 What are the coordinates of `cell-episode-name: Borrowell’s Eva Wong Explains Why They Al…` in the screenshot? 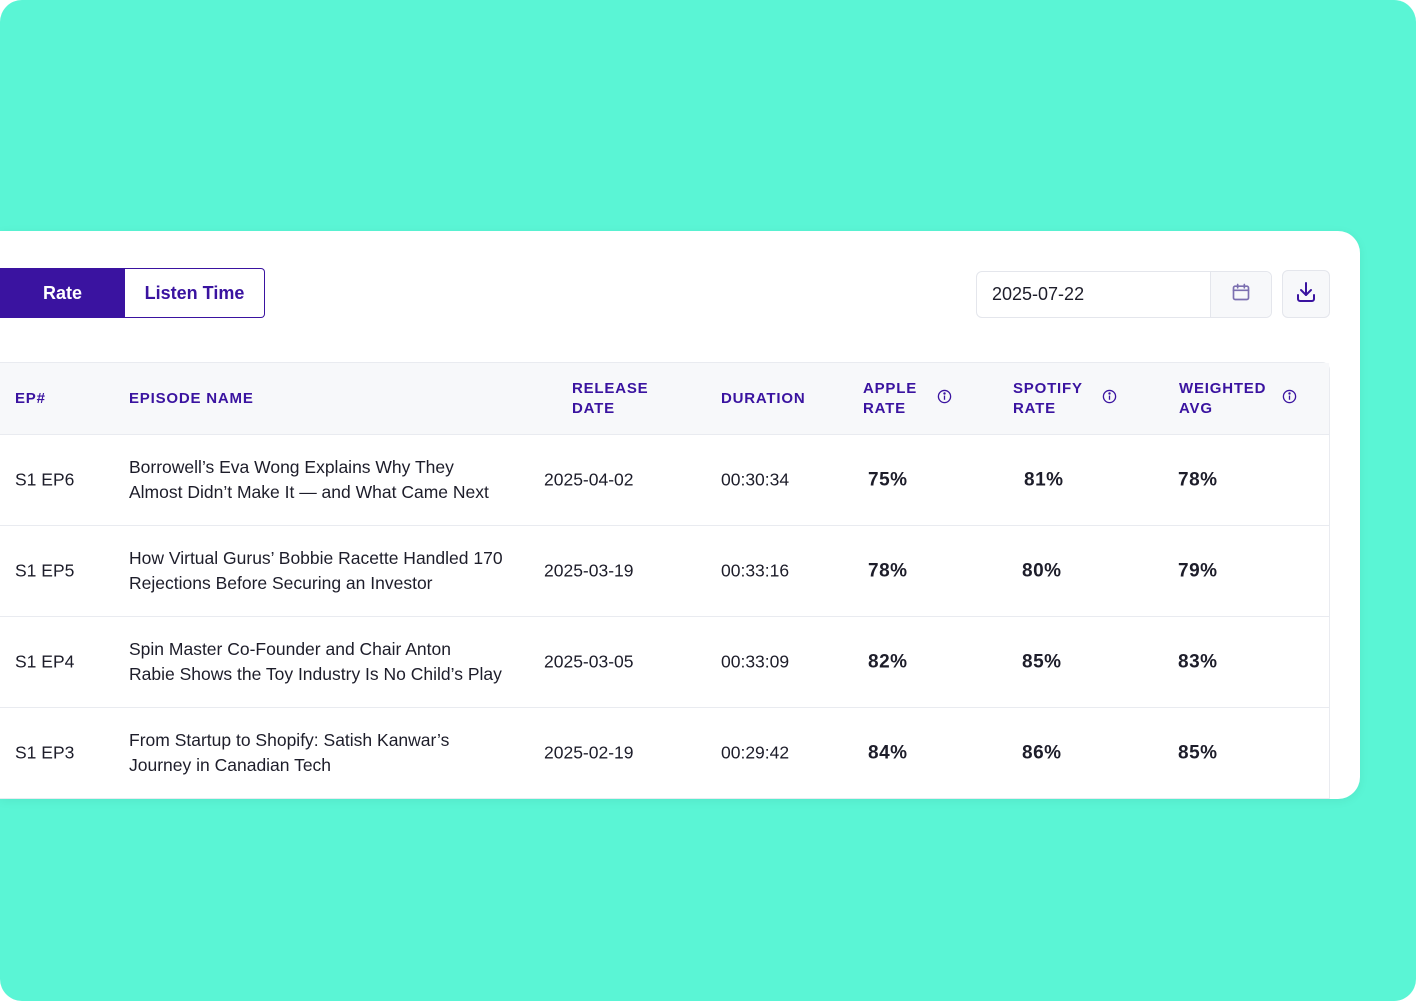 It's located at (309, 479).